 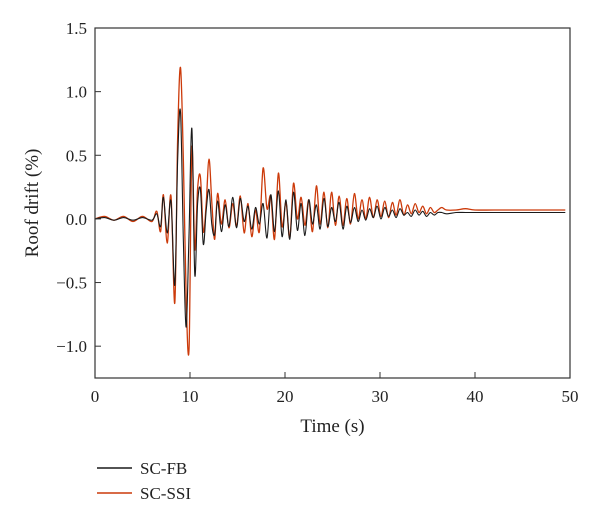 What do you see at coordinates (163, 468) in the screenshot?
I see `legend-label-sc-fb: SC-FB` at bounding box center [163, 468].